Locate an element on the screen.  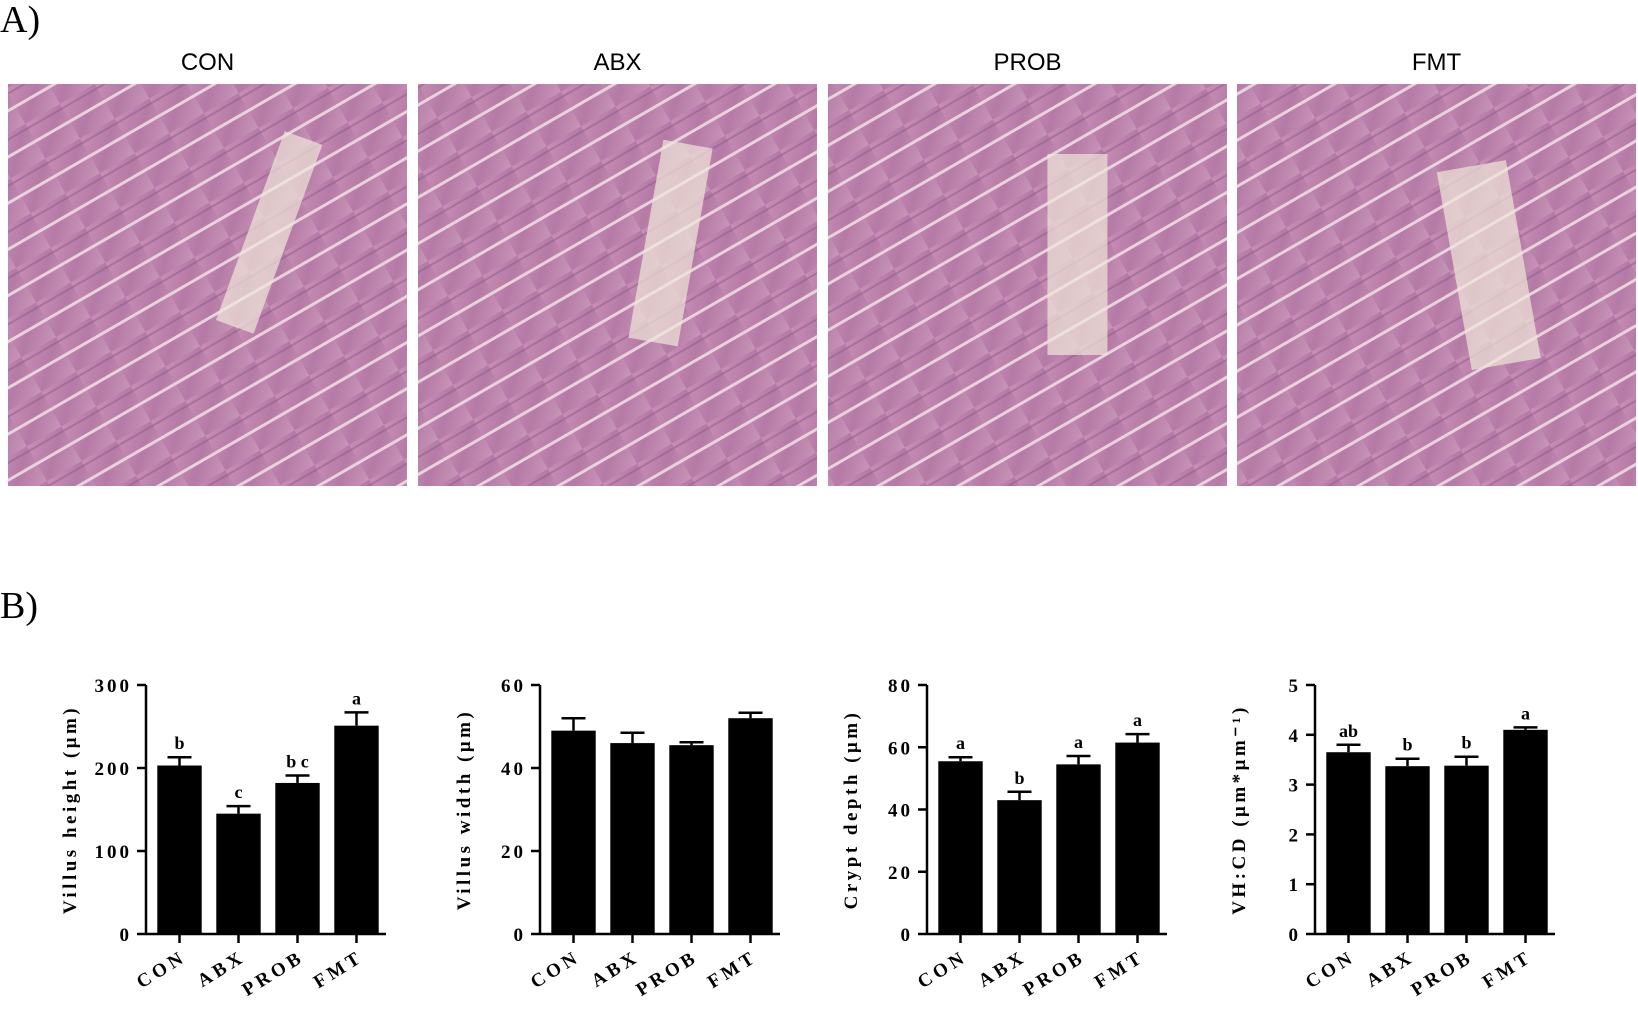
image-title: ABX is located at coordinates (617, 62).